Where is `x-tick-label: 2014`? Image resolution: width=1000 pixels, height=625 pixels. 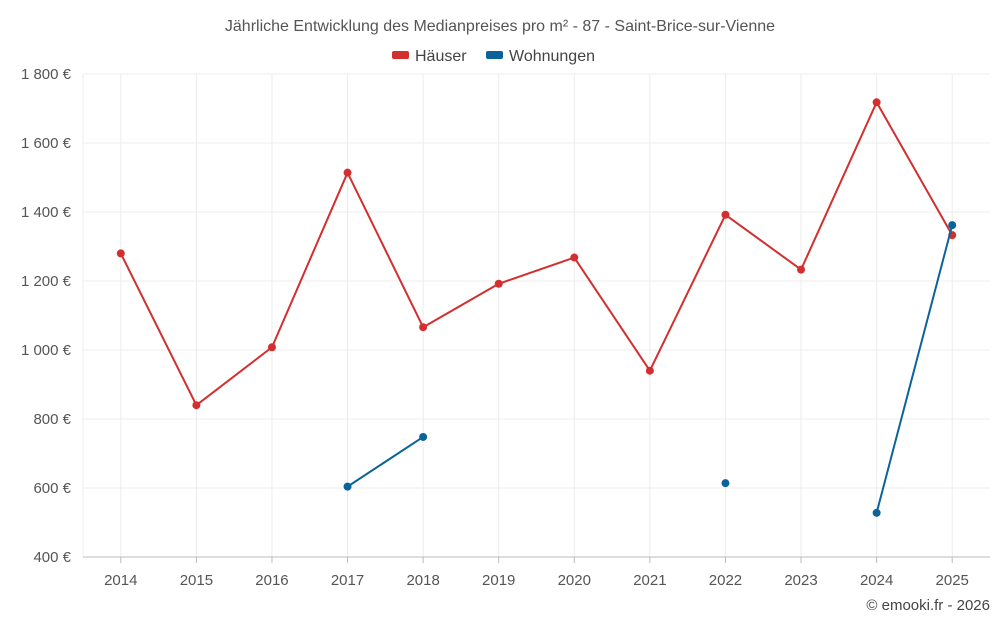
x-tick-label: 2014 is located at coordinates (120, 580).